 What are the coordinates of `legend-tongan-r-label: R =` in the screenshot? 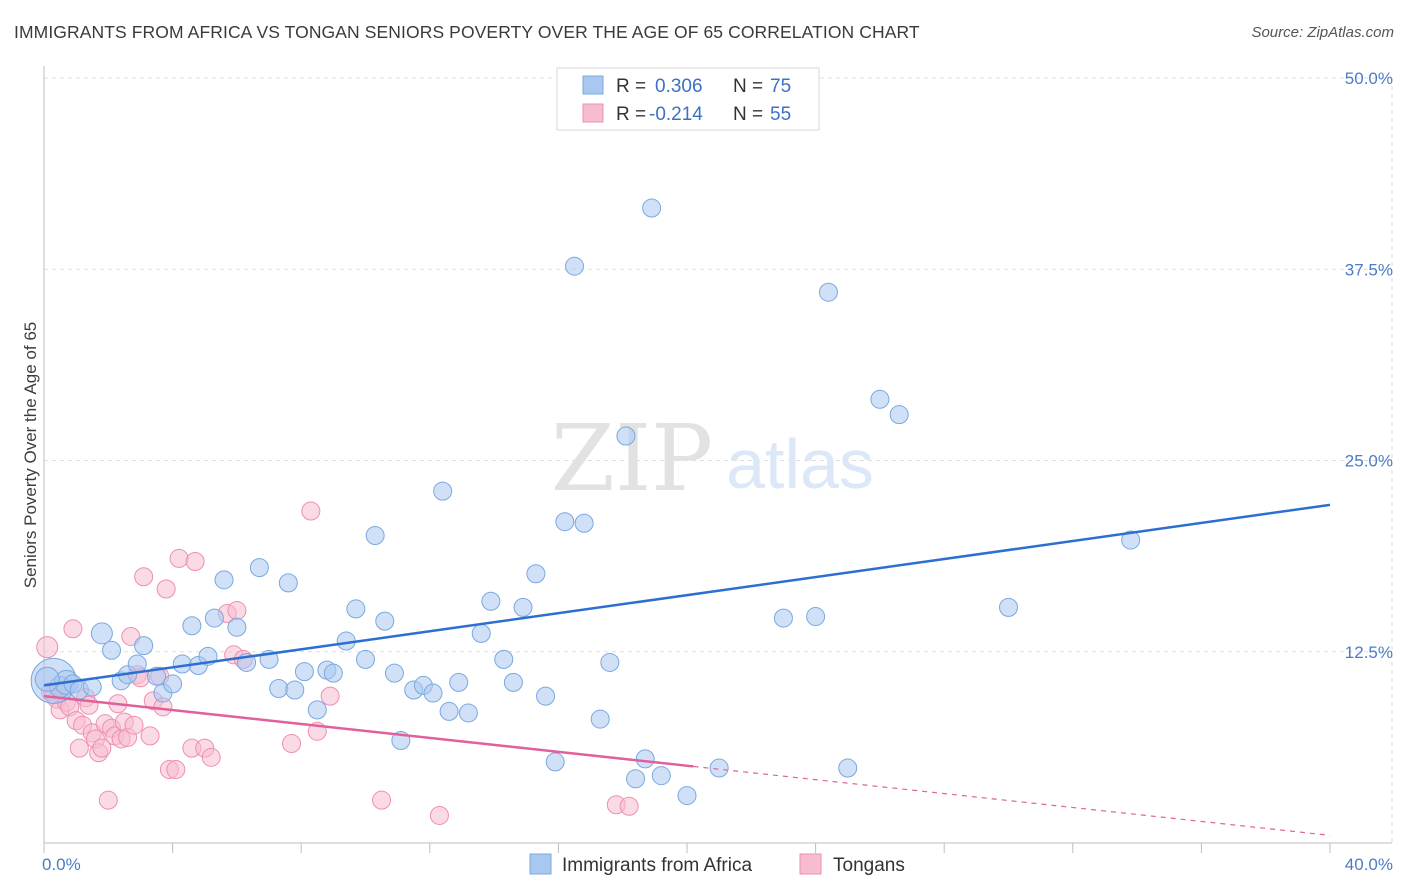 It's located at (631, 114).